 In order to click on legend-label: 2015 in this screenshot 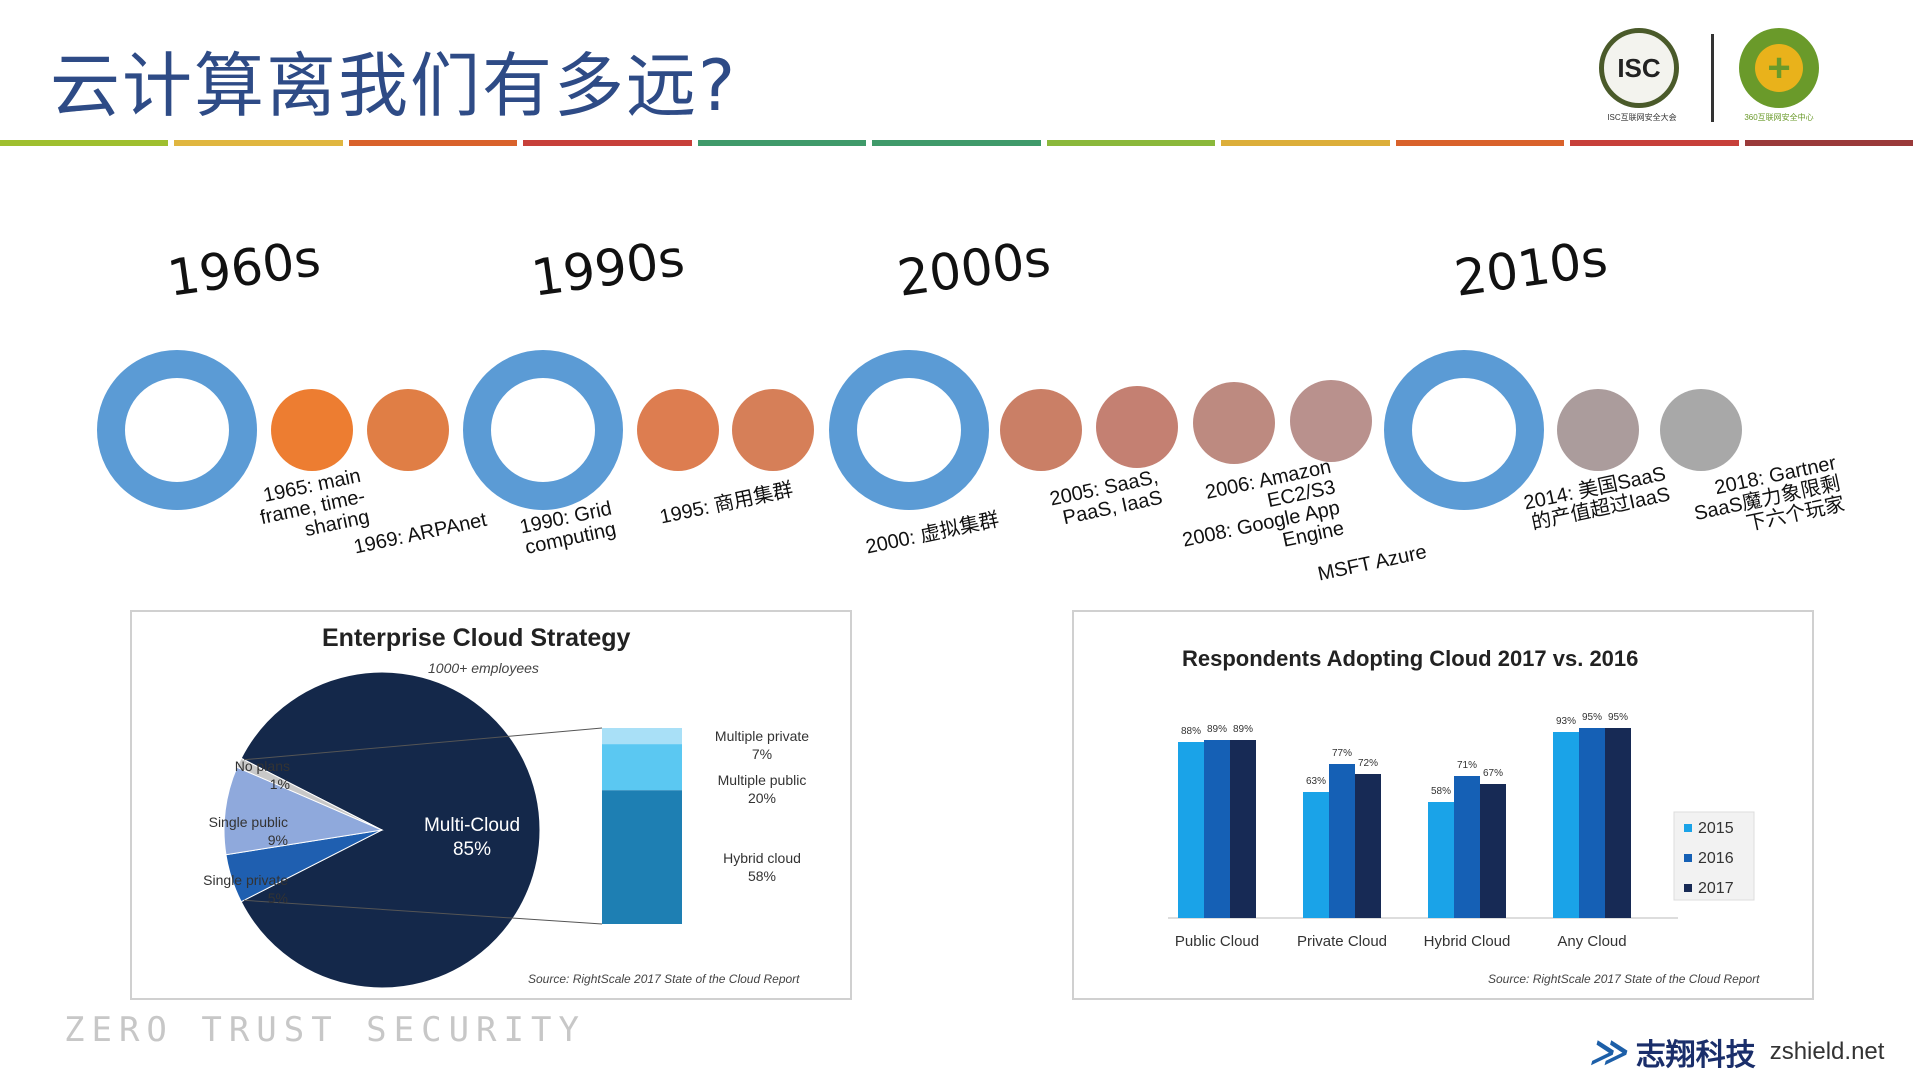, I will do `click(1716, 828)`.